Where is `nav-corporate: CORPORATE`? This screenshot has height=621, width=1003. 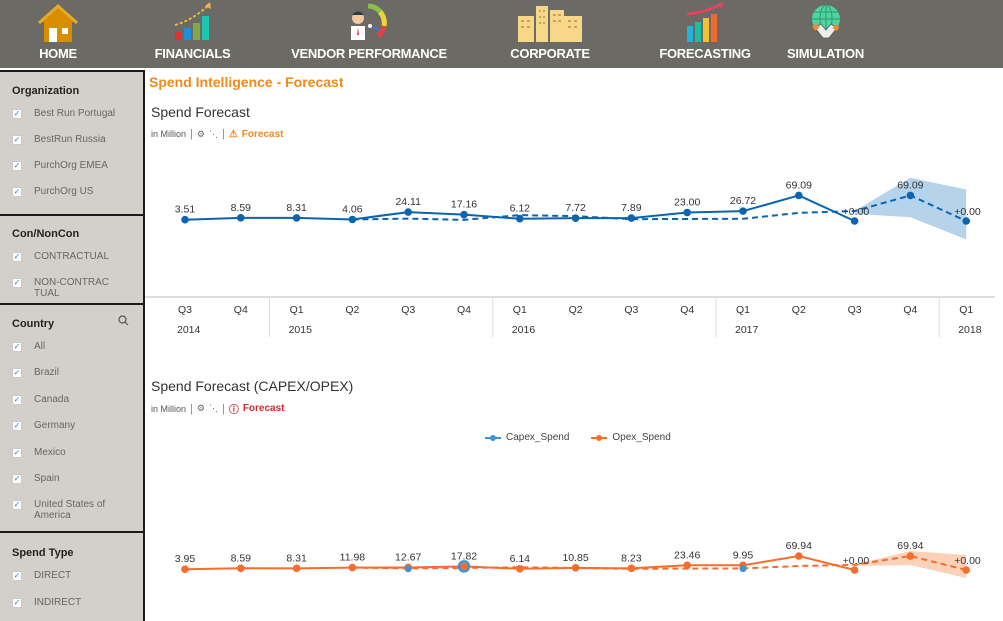 nav-corporate: CORPORATE is located at coordinates (550, 34).